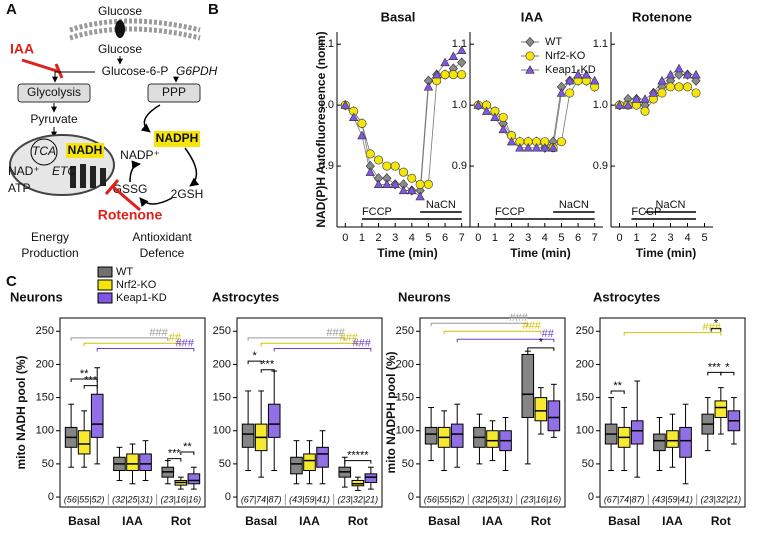 The height and width of the screenshot is (538, 765). What do you see at coordinates (444, 499) in the screenshot?
I see `n-label: (56|55|52)` at bounding box center [444, 499].